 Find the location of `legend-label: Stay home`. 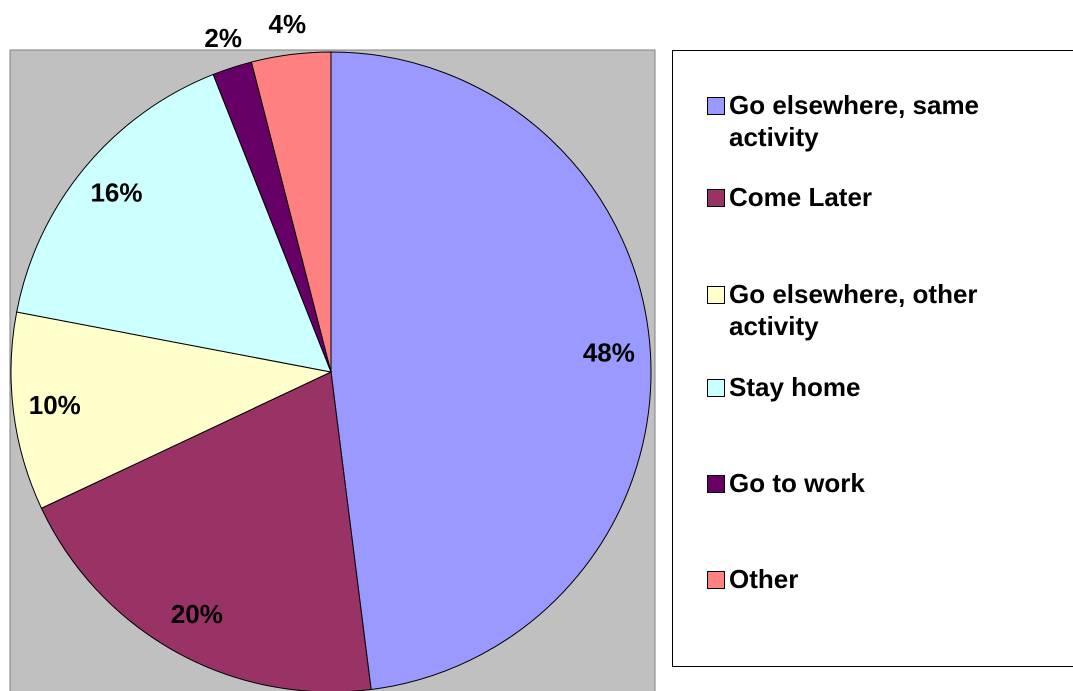

legend-label: Stay home is located at coordinates (795, 387).